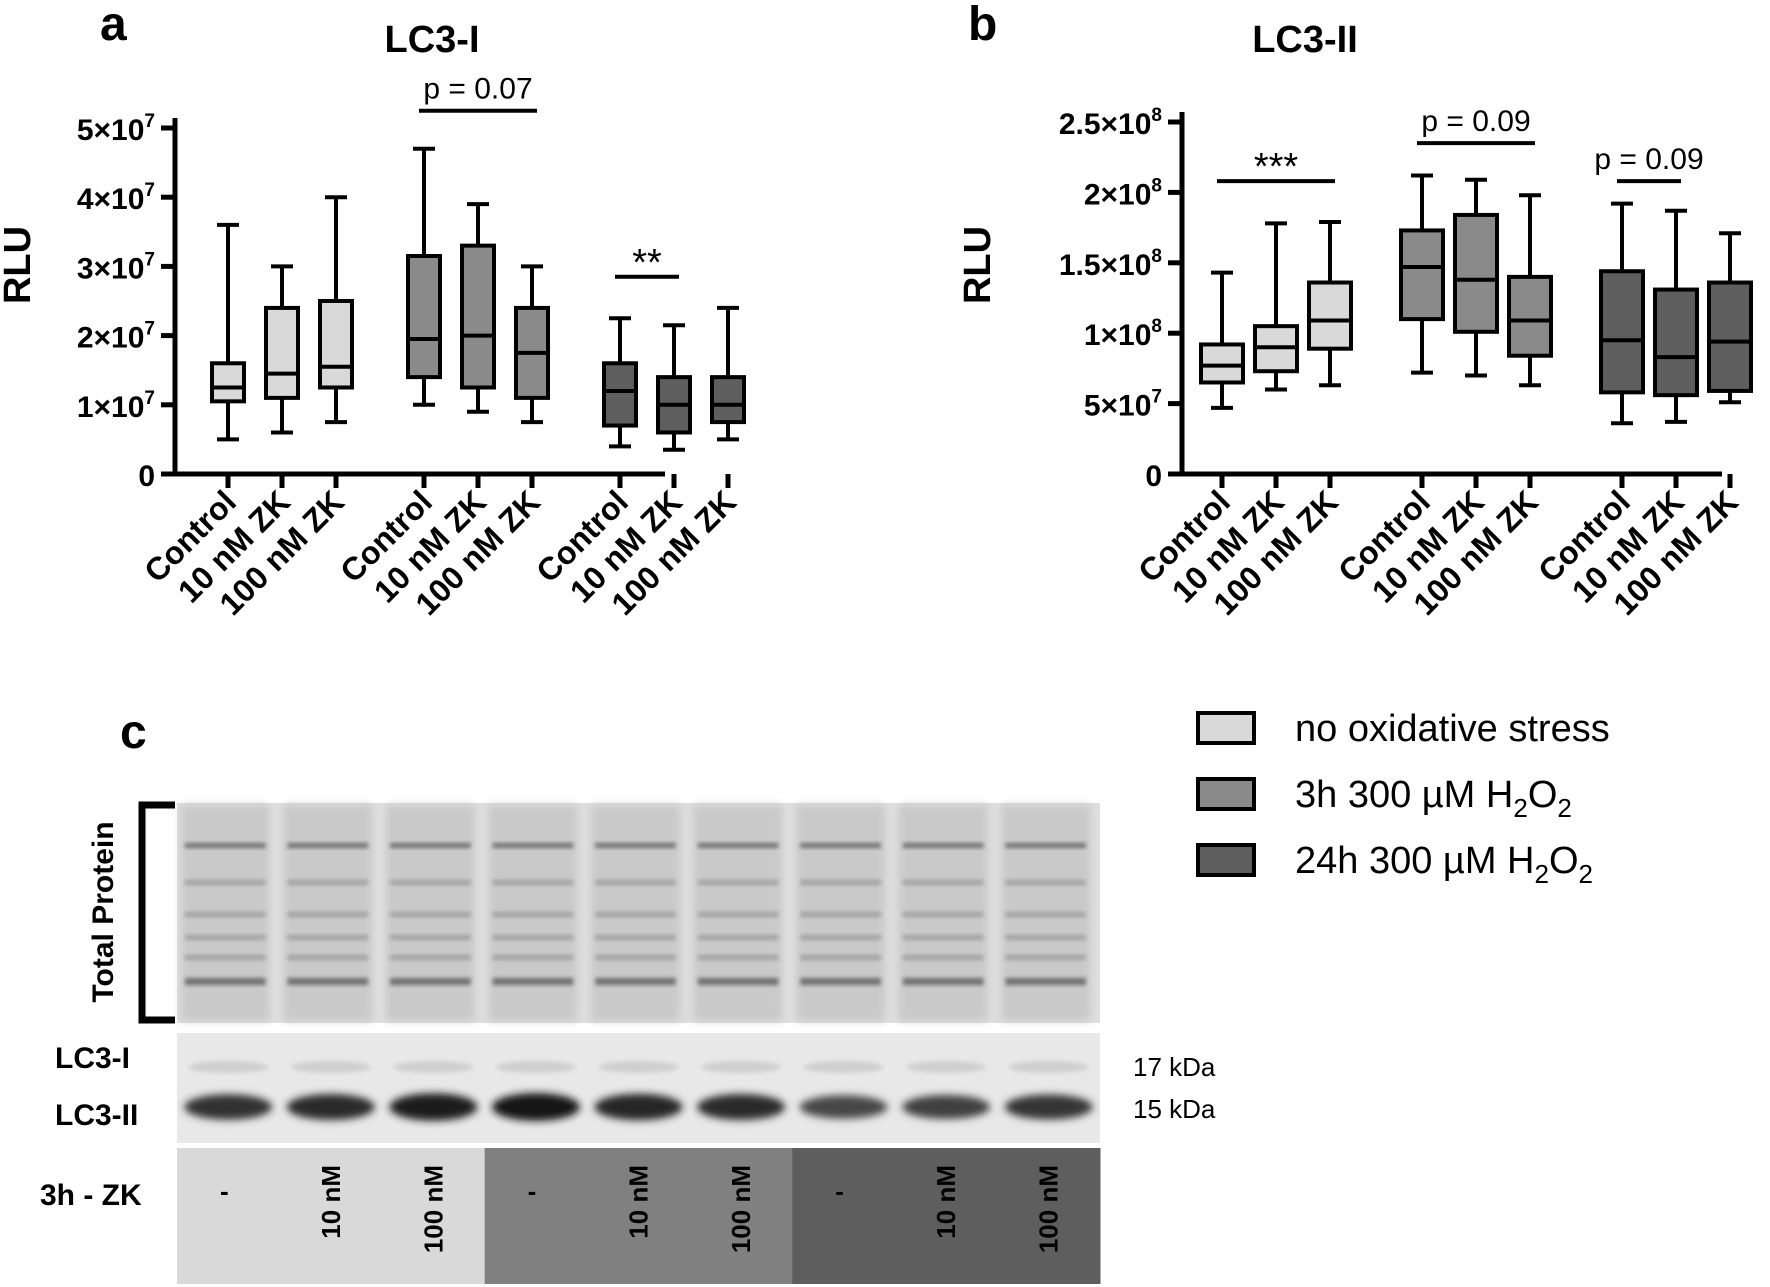 The image size is (1770, 1287). What do you see at coordinates (116, 267) in the screenshot?
I see `y-tick-label: 3×10⁷` at bounding box center [116, 267].